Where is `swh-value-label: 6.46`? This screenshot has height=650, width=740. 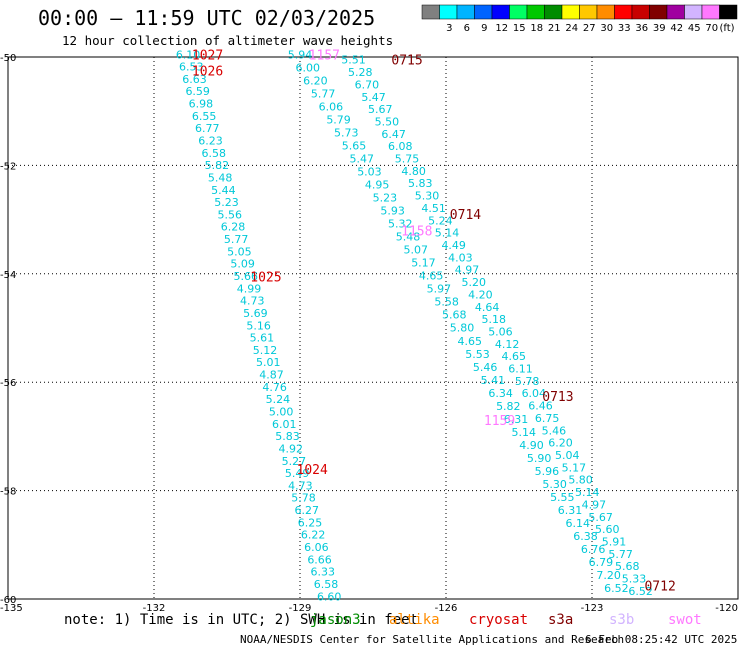 swh-value-label: 6.46 is located at coordinates (540, 406).